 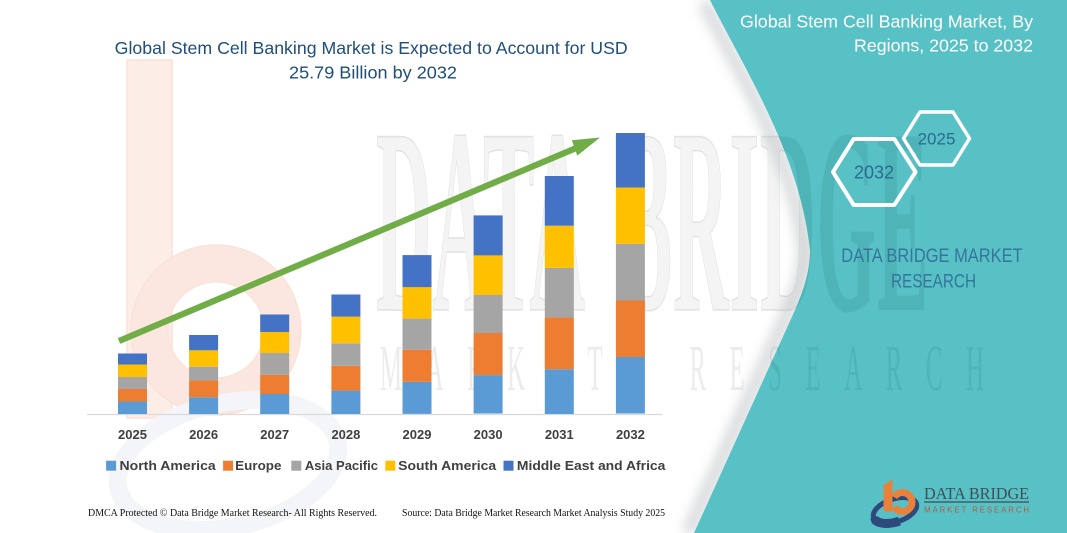 What do you see at coordinates (591, 465) in the screenshot?
I see `svg-text: Middle East and Africa` at bounding box center [591, 465].